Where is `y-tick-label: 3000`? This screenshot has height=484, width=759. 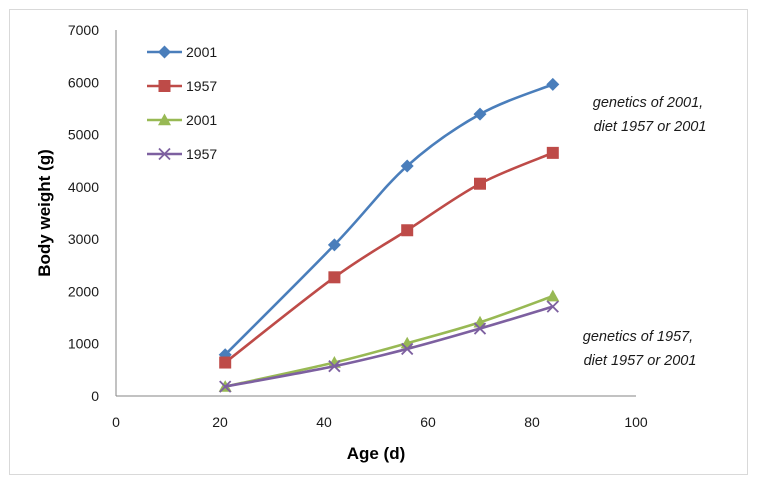 y-tick-label: 3000 is located at coordinates (83, 239).